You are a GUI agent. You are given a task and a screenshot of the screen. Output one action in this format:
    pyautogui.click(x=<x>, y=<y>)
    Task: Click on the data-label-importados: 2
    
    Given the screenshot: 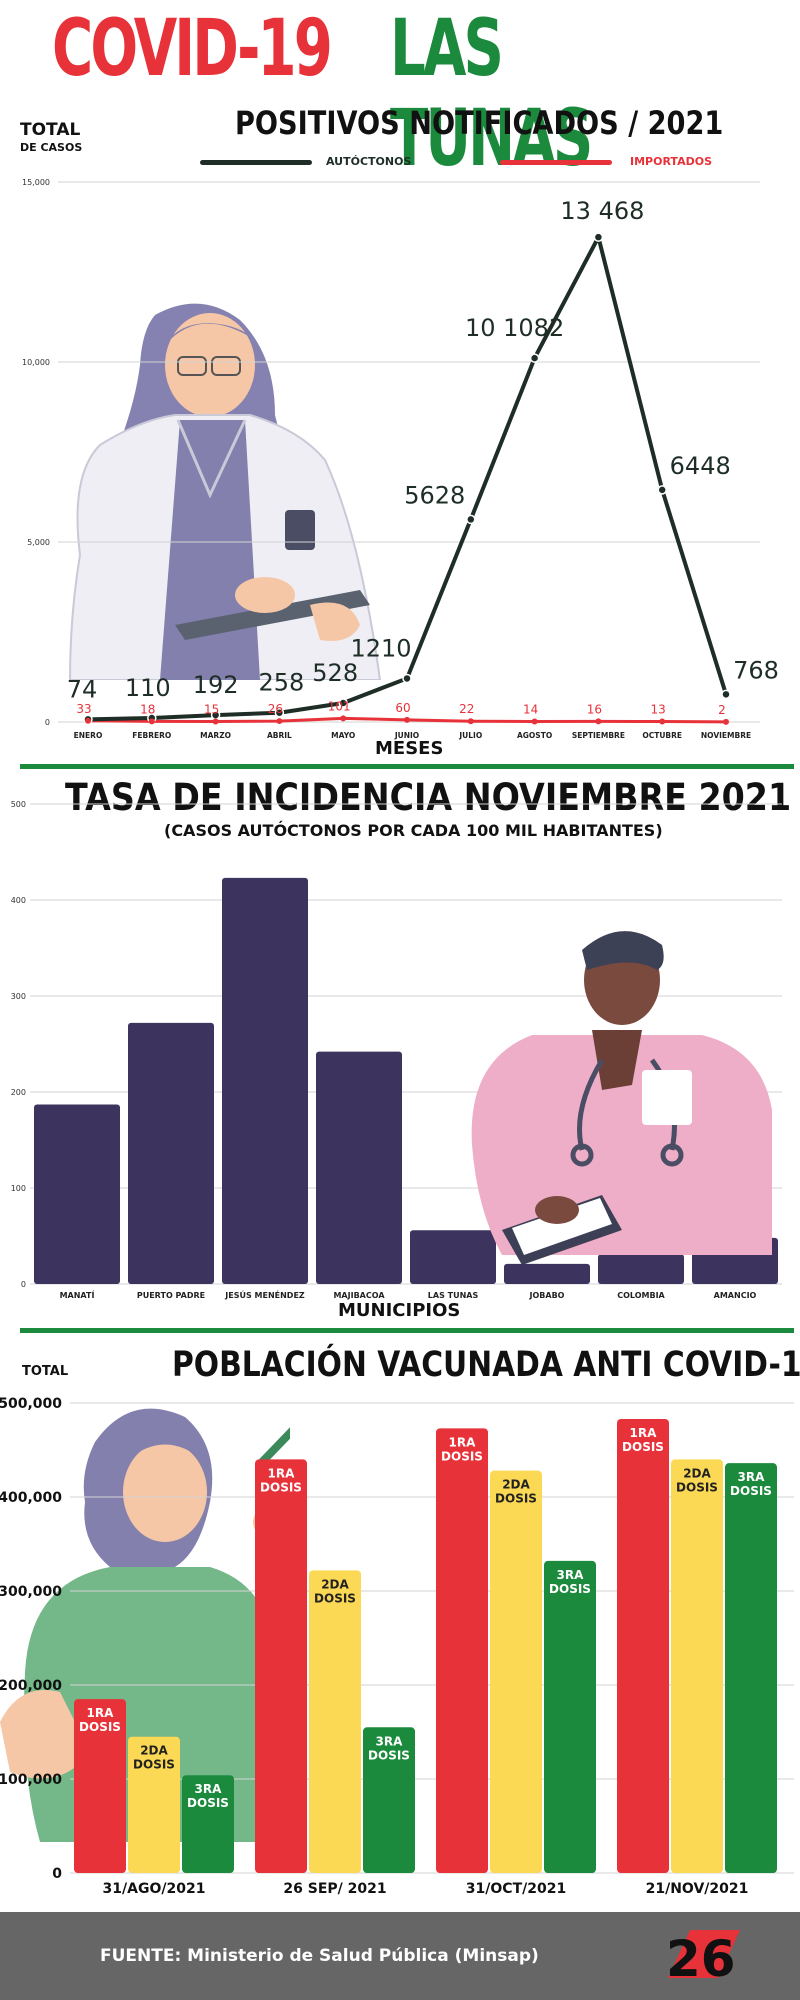 What is the action you would take?
    pyautogui.click(x=722, y=710)
    